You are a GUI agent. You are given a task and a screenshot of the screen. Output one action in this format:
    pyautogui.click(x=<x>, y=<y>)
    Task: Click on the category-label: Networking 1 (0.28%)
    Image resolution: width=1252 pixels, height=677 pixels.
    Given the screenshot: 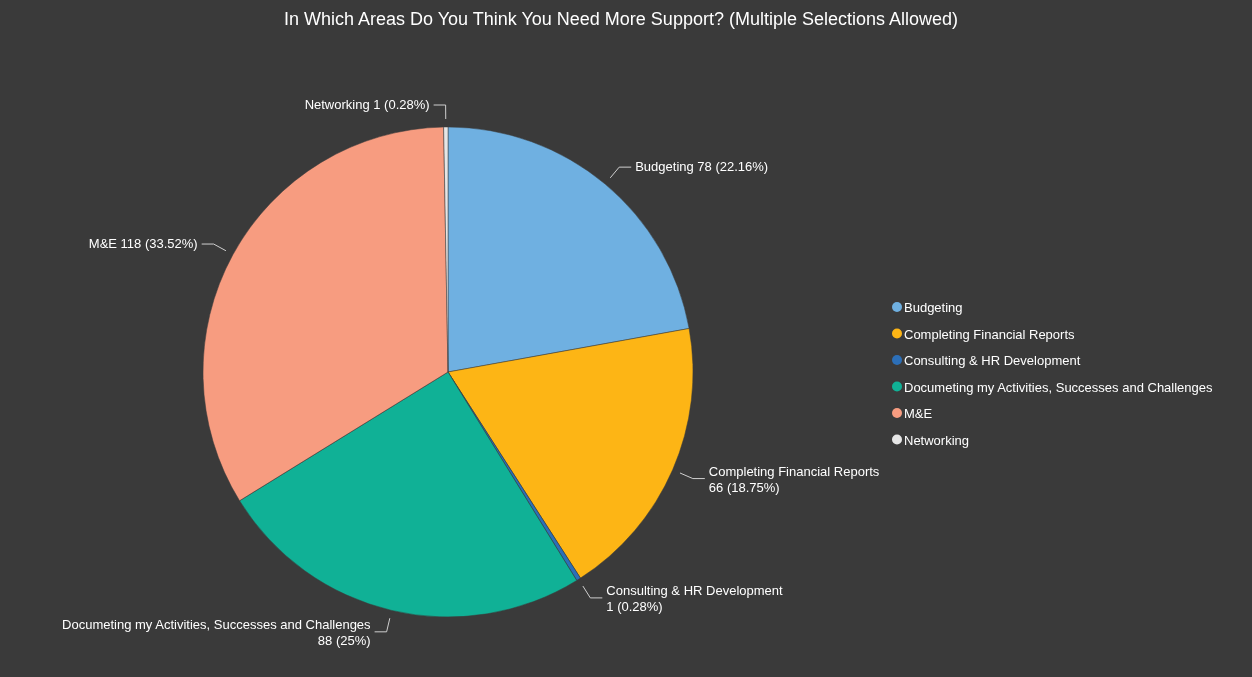 What is the action you would take?
    pyautogui.click(x=367, y=105)
    